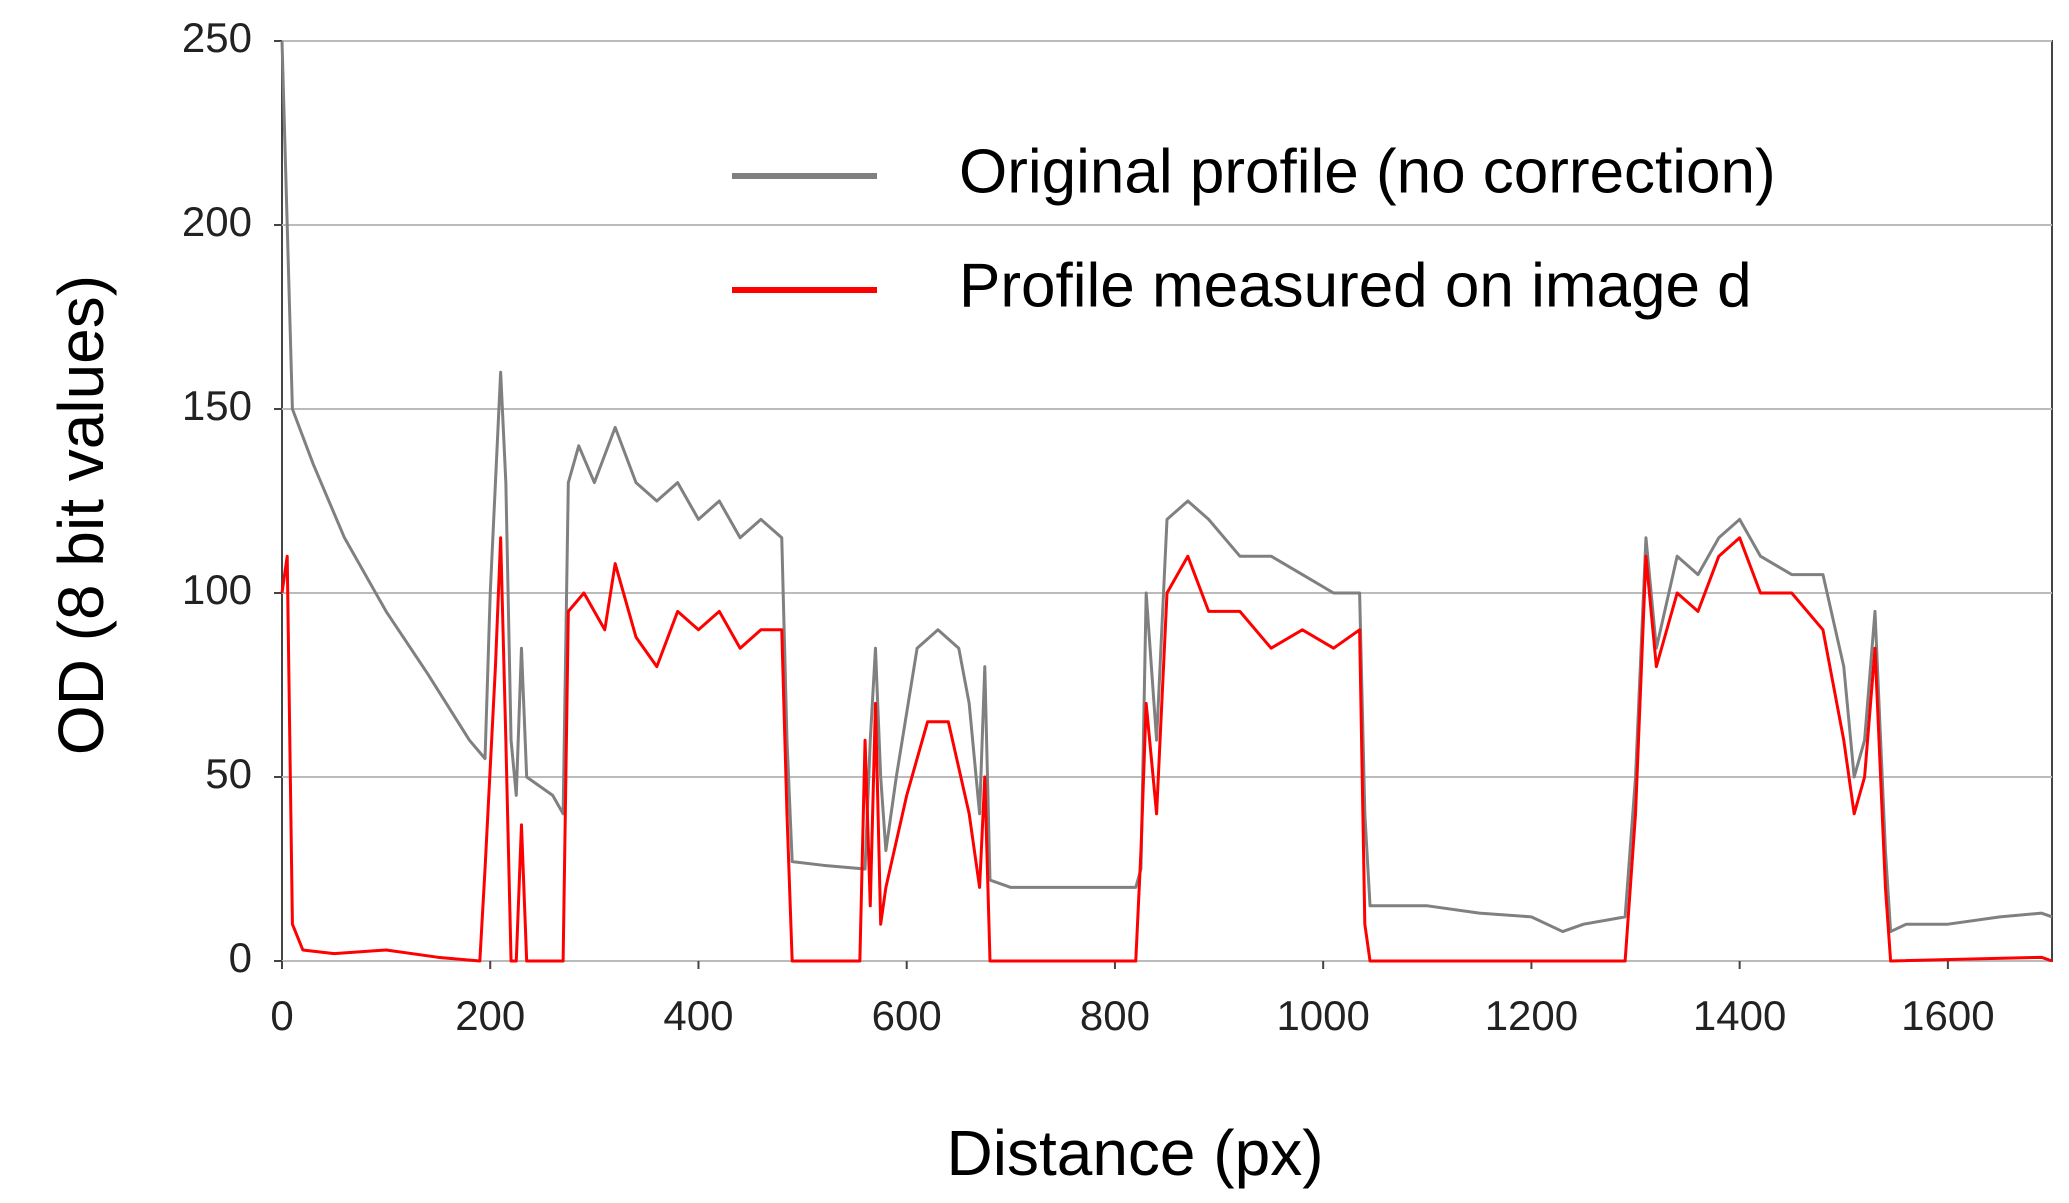 This screenshot has height=1203, width=2069. I want to click on x-tick-label: 1400, so click(1739, 1015).